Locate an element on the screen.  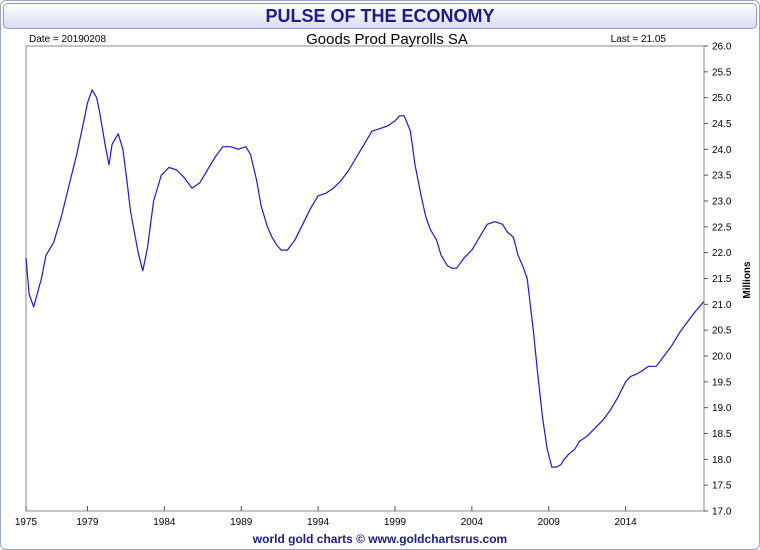
date-label: Date = 20190208 is located at coordinates (67, 39).